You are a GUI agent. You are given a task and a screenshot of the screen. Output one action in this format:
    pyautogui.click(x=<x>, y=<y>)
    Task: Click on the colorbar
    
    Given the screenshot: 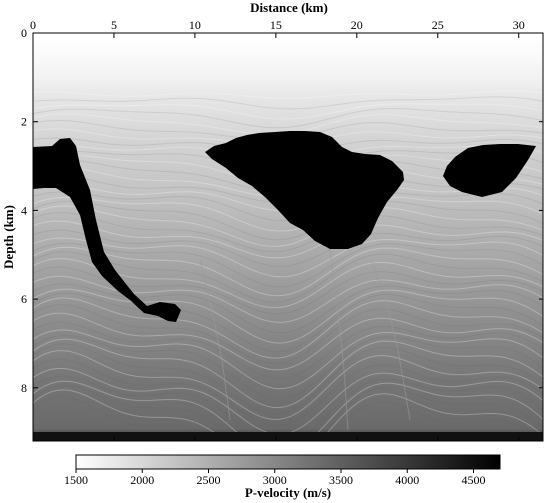 What is the action you would take?
    pyautogui.click(x=288, y=462)
    